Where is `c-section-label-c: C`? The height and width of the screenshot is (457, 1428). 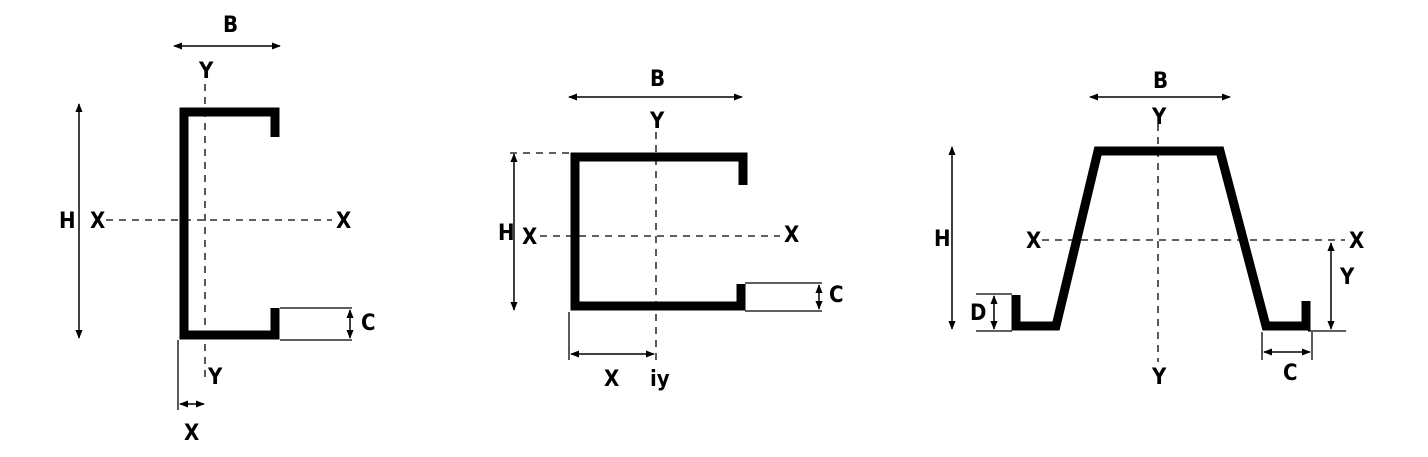
c-section-label-c: C is located at coordinates (368, 323).